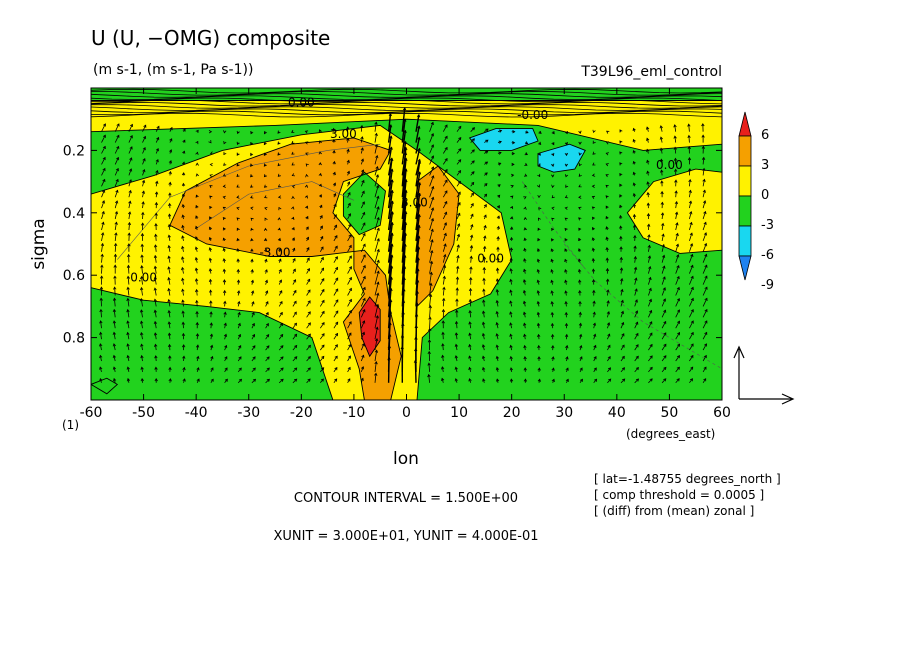  I want to click on y-tick-0.6: 0.6, so click(74, 276).